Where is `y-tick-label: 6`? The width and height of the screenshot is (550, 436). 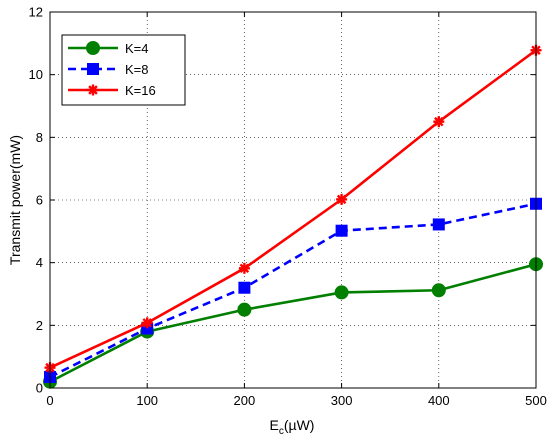
y-tick-label: 6 is located at coordinates (39, 200).